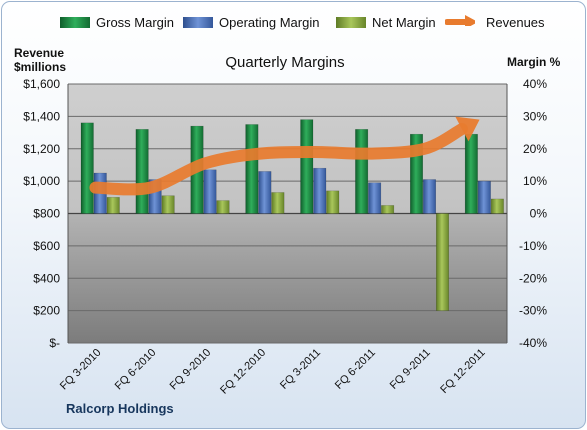 The width and height of the screenshot is (587, 430). I want to click on left-axis-title: Revenue $millions, so click(40, 60).